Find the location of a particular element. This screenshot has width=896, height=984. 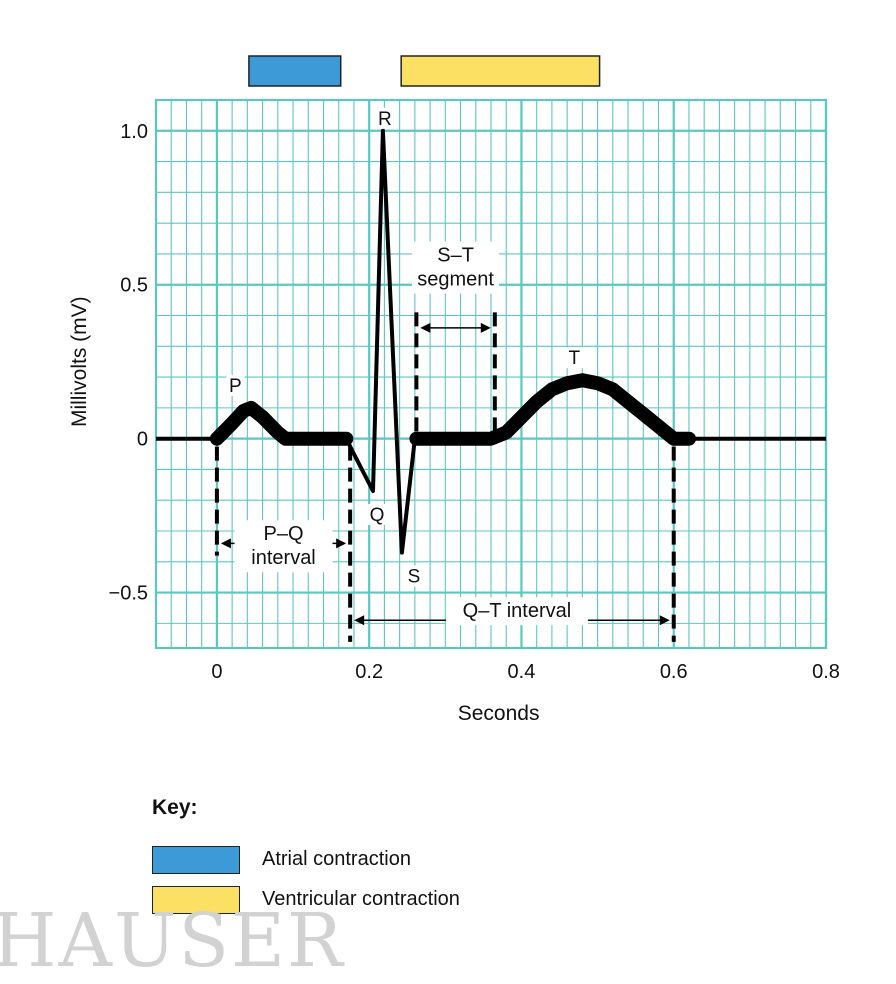

peak-label-q: Q is located at coordinates (376, 514).